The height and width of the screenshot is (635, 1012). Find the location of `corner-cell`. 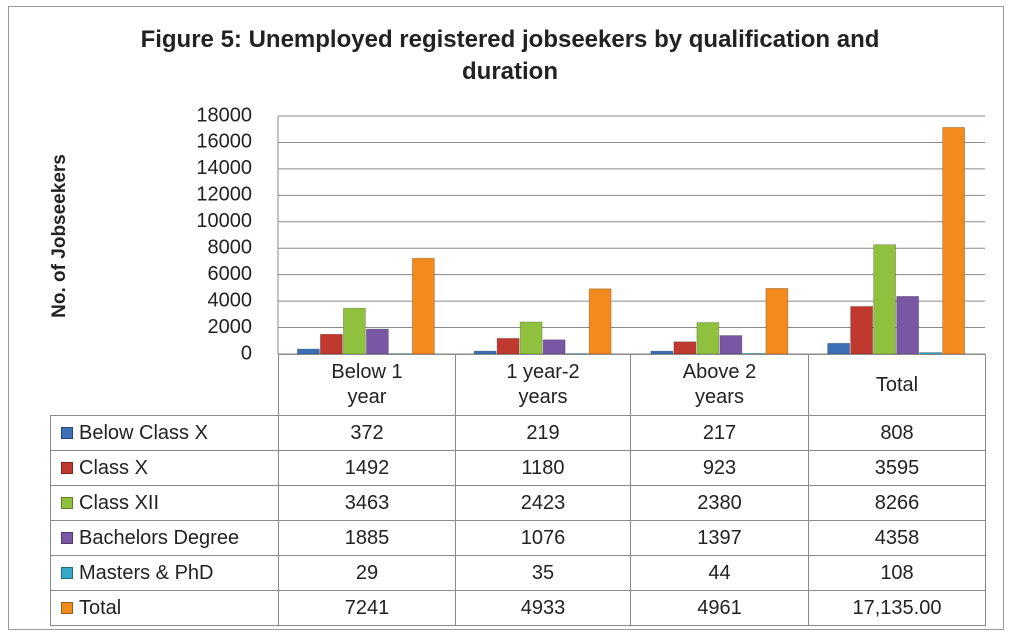

corner-cell is located at coordinates (164, 385).